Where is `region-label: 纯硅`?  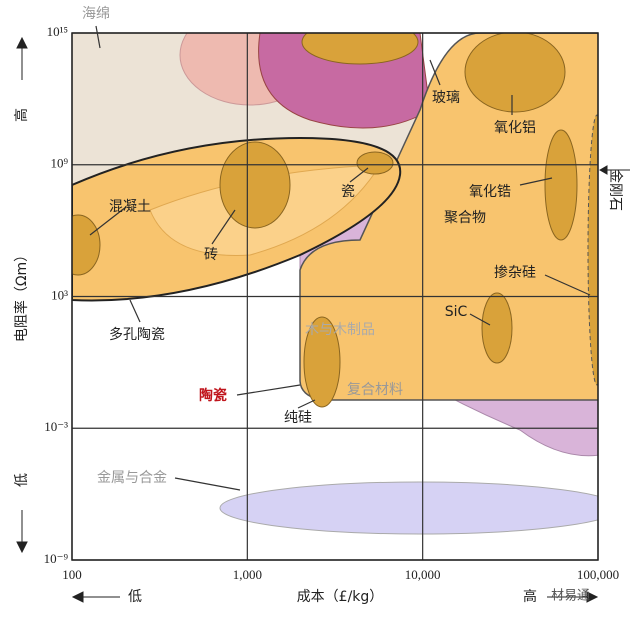 region-label: 纯硅 is located at coordinates (298, 418).